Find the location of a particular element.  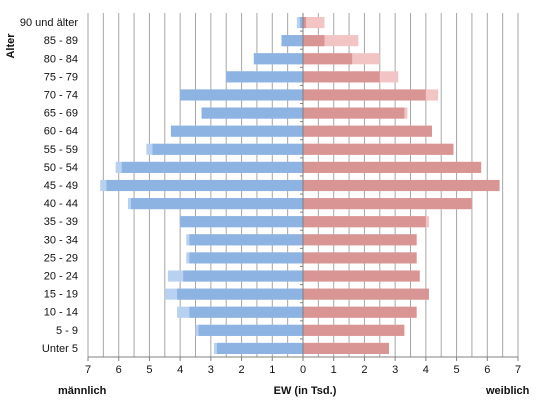

right-label: weiblich is located at coordinates (507, 391).